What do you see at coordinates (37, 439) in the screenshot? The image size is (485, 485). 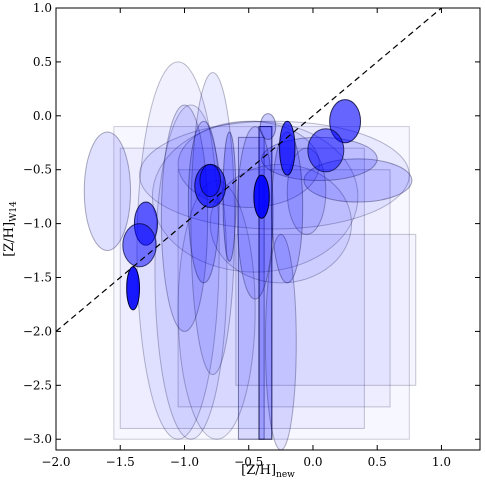 I see `y-tick-label: −3.0` at bounding box center [37, 439].